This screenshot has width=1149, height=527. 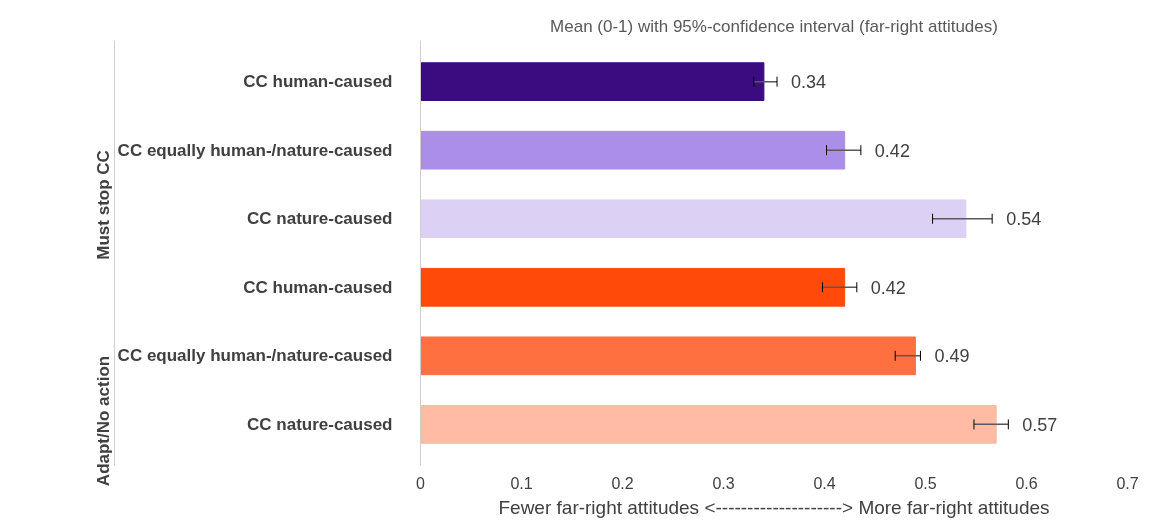 What do you see at coordinates (723, 483) in the screenshot?
I see `x-tick-label: 0.3` at bounding box center [723, 483].